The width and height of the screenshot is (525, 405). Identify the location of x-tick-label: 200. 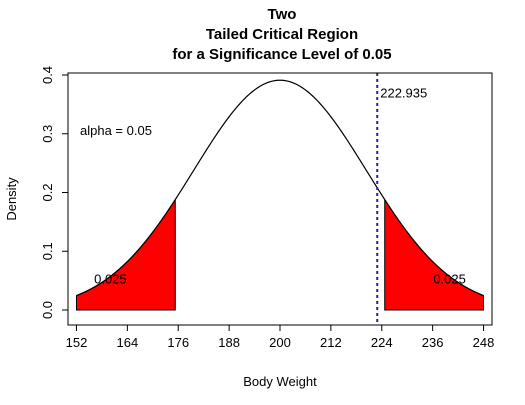
(280, 342).